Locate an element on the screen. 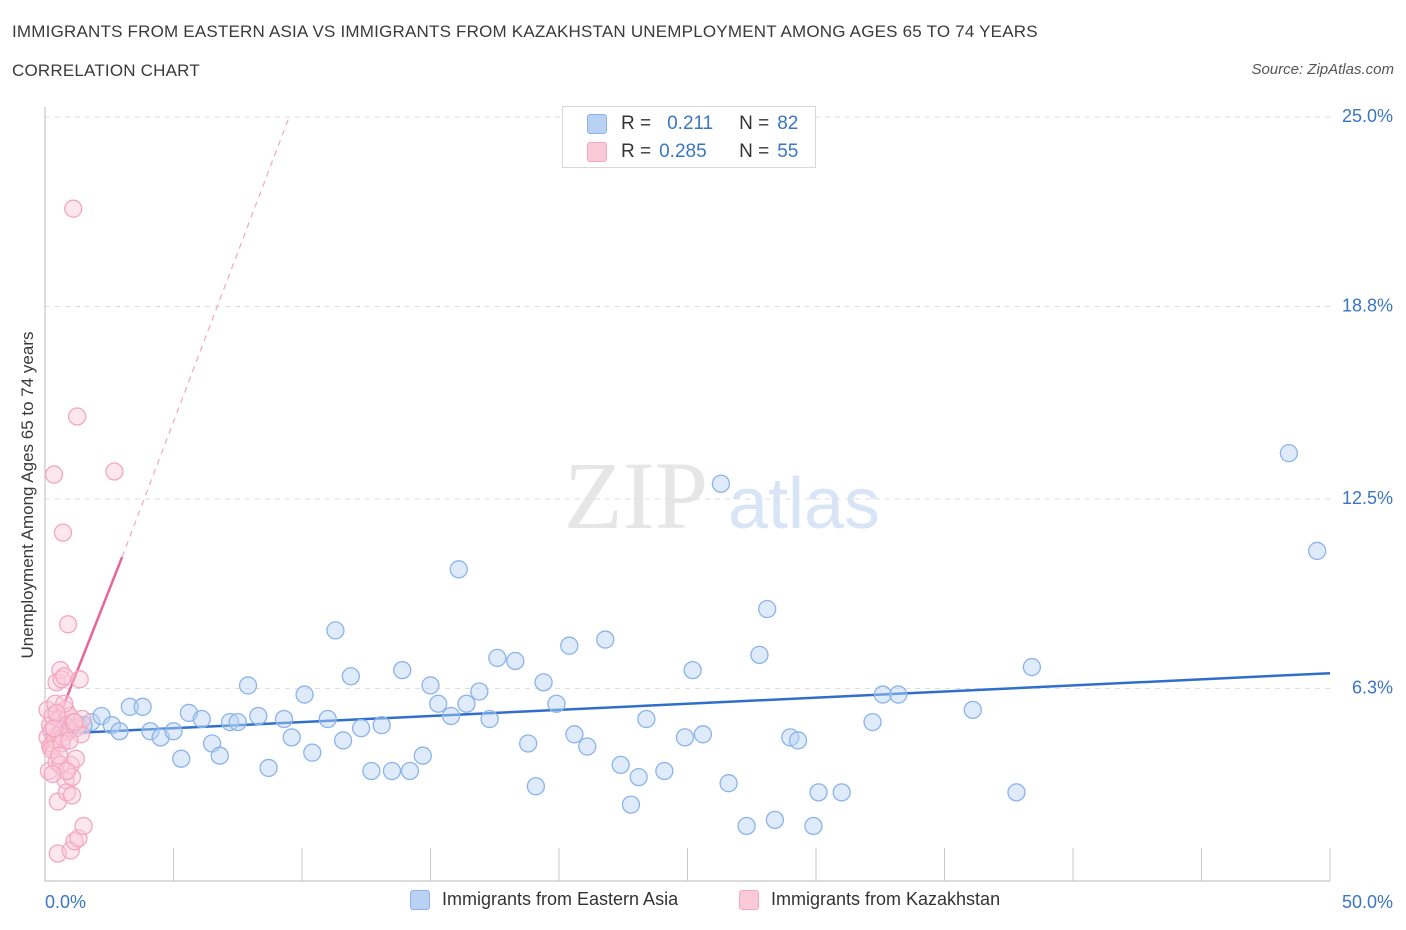  bottom-legend-swatch-pink is located at coordinates (749, 899).